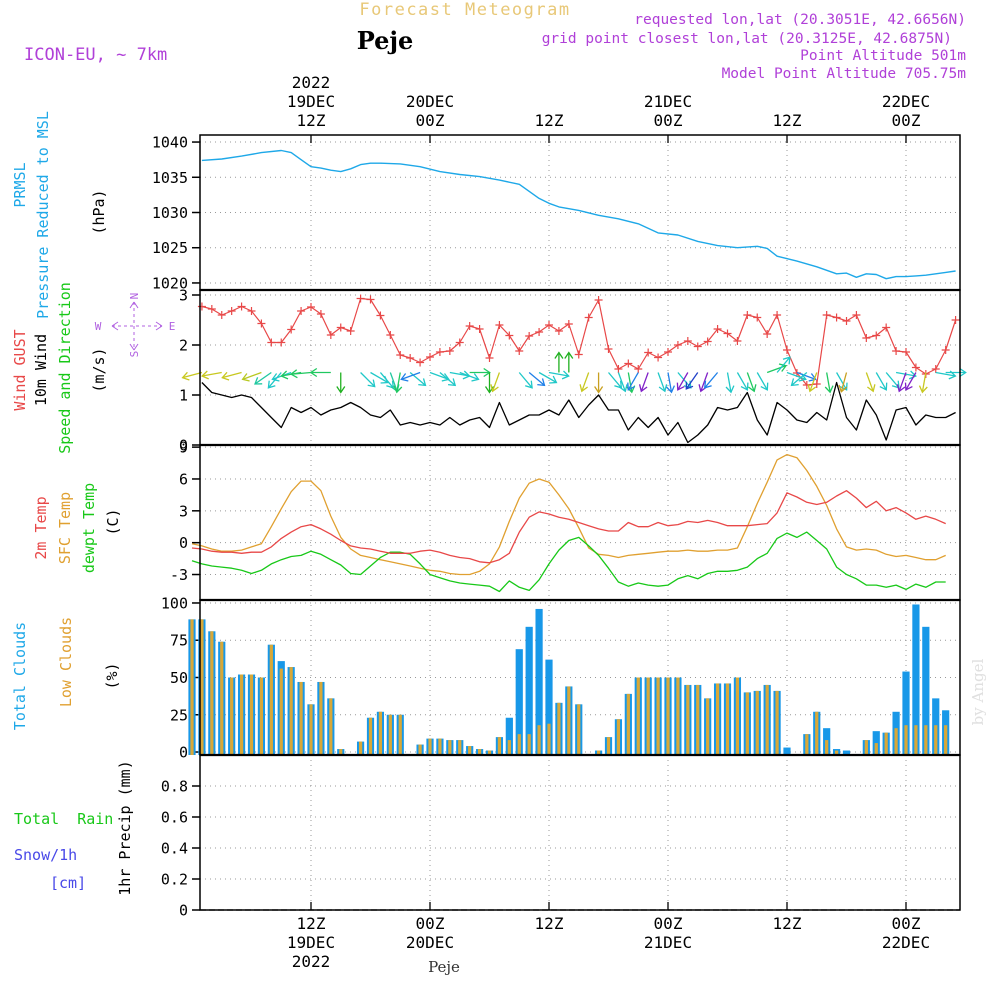 This screenshot has height=1000, width=1000. I want to click on sfc-temp-series-line, so click(568, 514).